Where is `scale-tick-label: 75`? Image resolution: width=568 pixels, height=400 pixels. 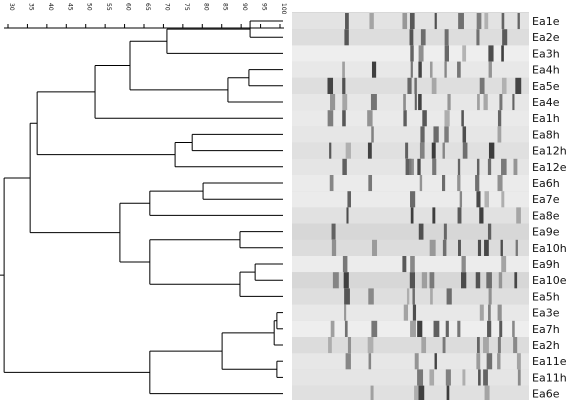
scale-tick-label: 75 is located at coordinates (186, 7).